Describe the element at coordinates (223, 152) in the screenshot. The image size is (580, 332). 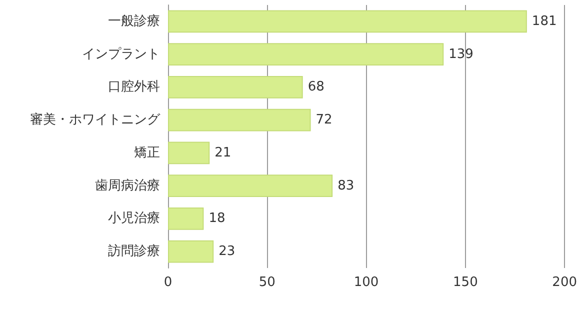
I see `data-label: 21` at that location.